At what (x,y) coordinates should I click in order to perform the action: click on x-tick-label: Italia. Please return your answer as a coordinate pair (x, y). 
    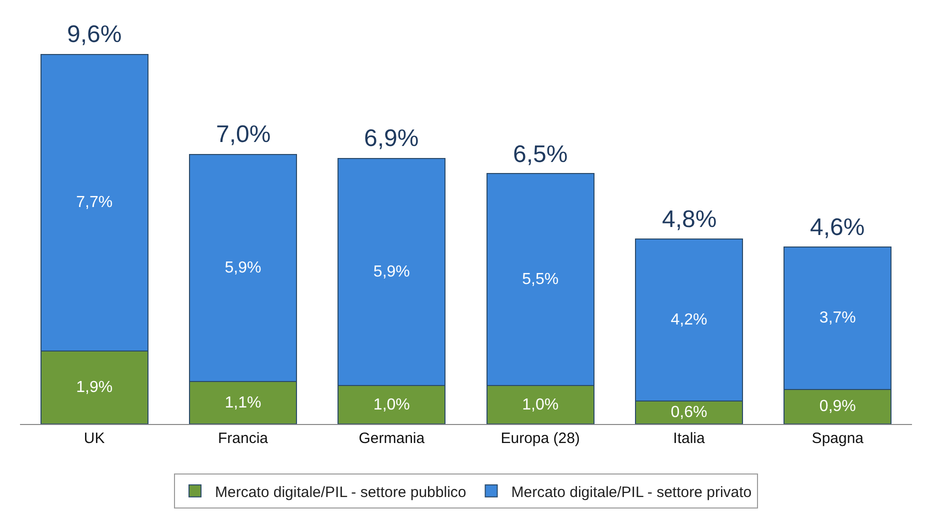
    Looking at the image, I should click on (689, 438).